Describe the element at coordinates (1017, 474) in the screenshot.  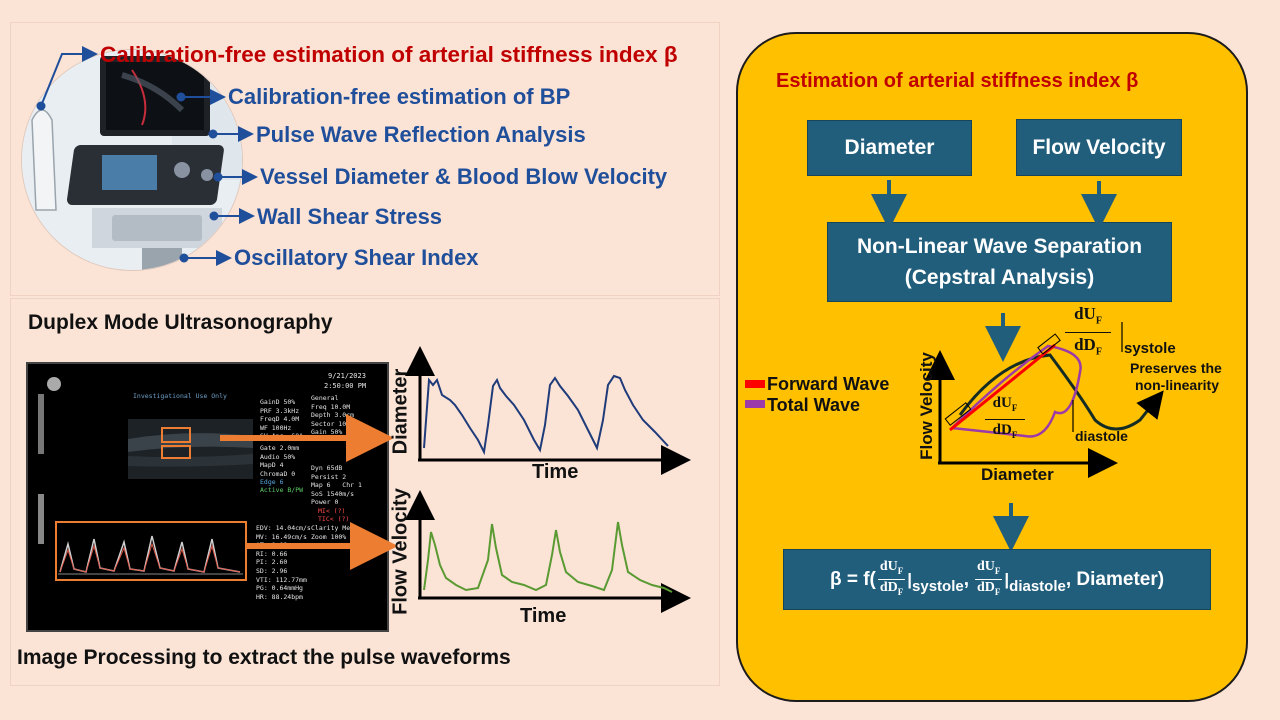
I see `plot-xlabel: Diameter` at that location.